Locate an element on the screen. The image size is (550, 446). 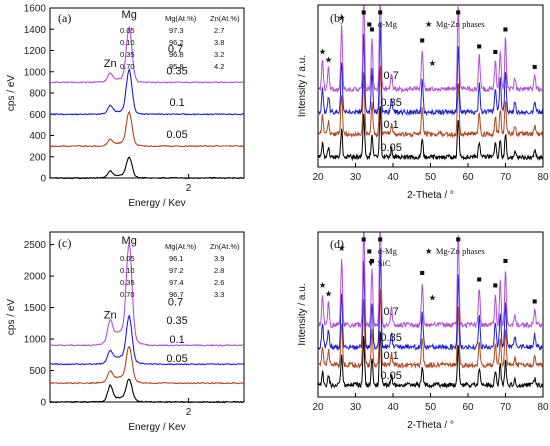
y-tick-label: 600 is located at coordinates (37, 115).